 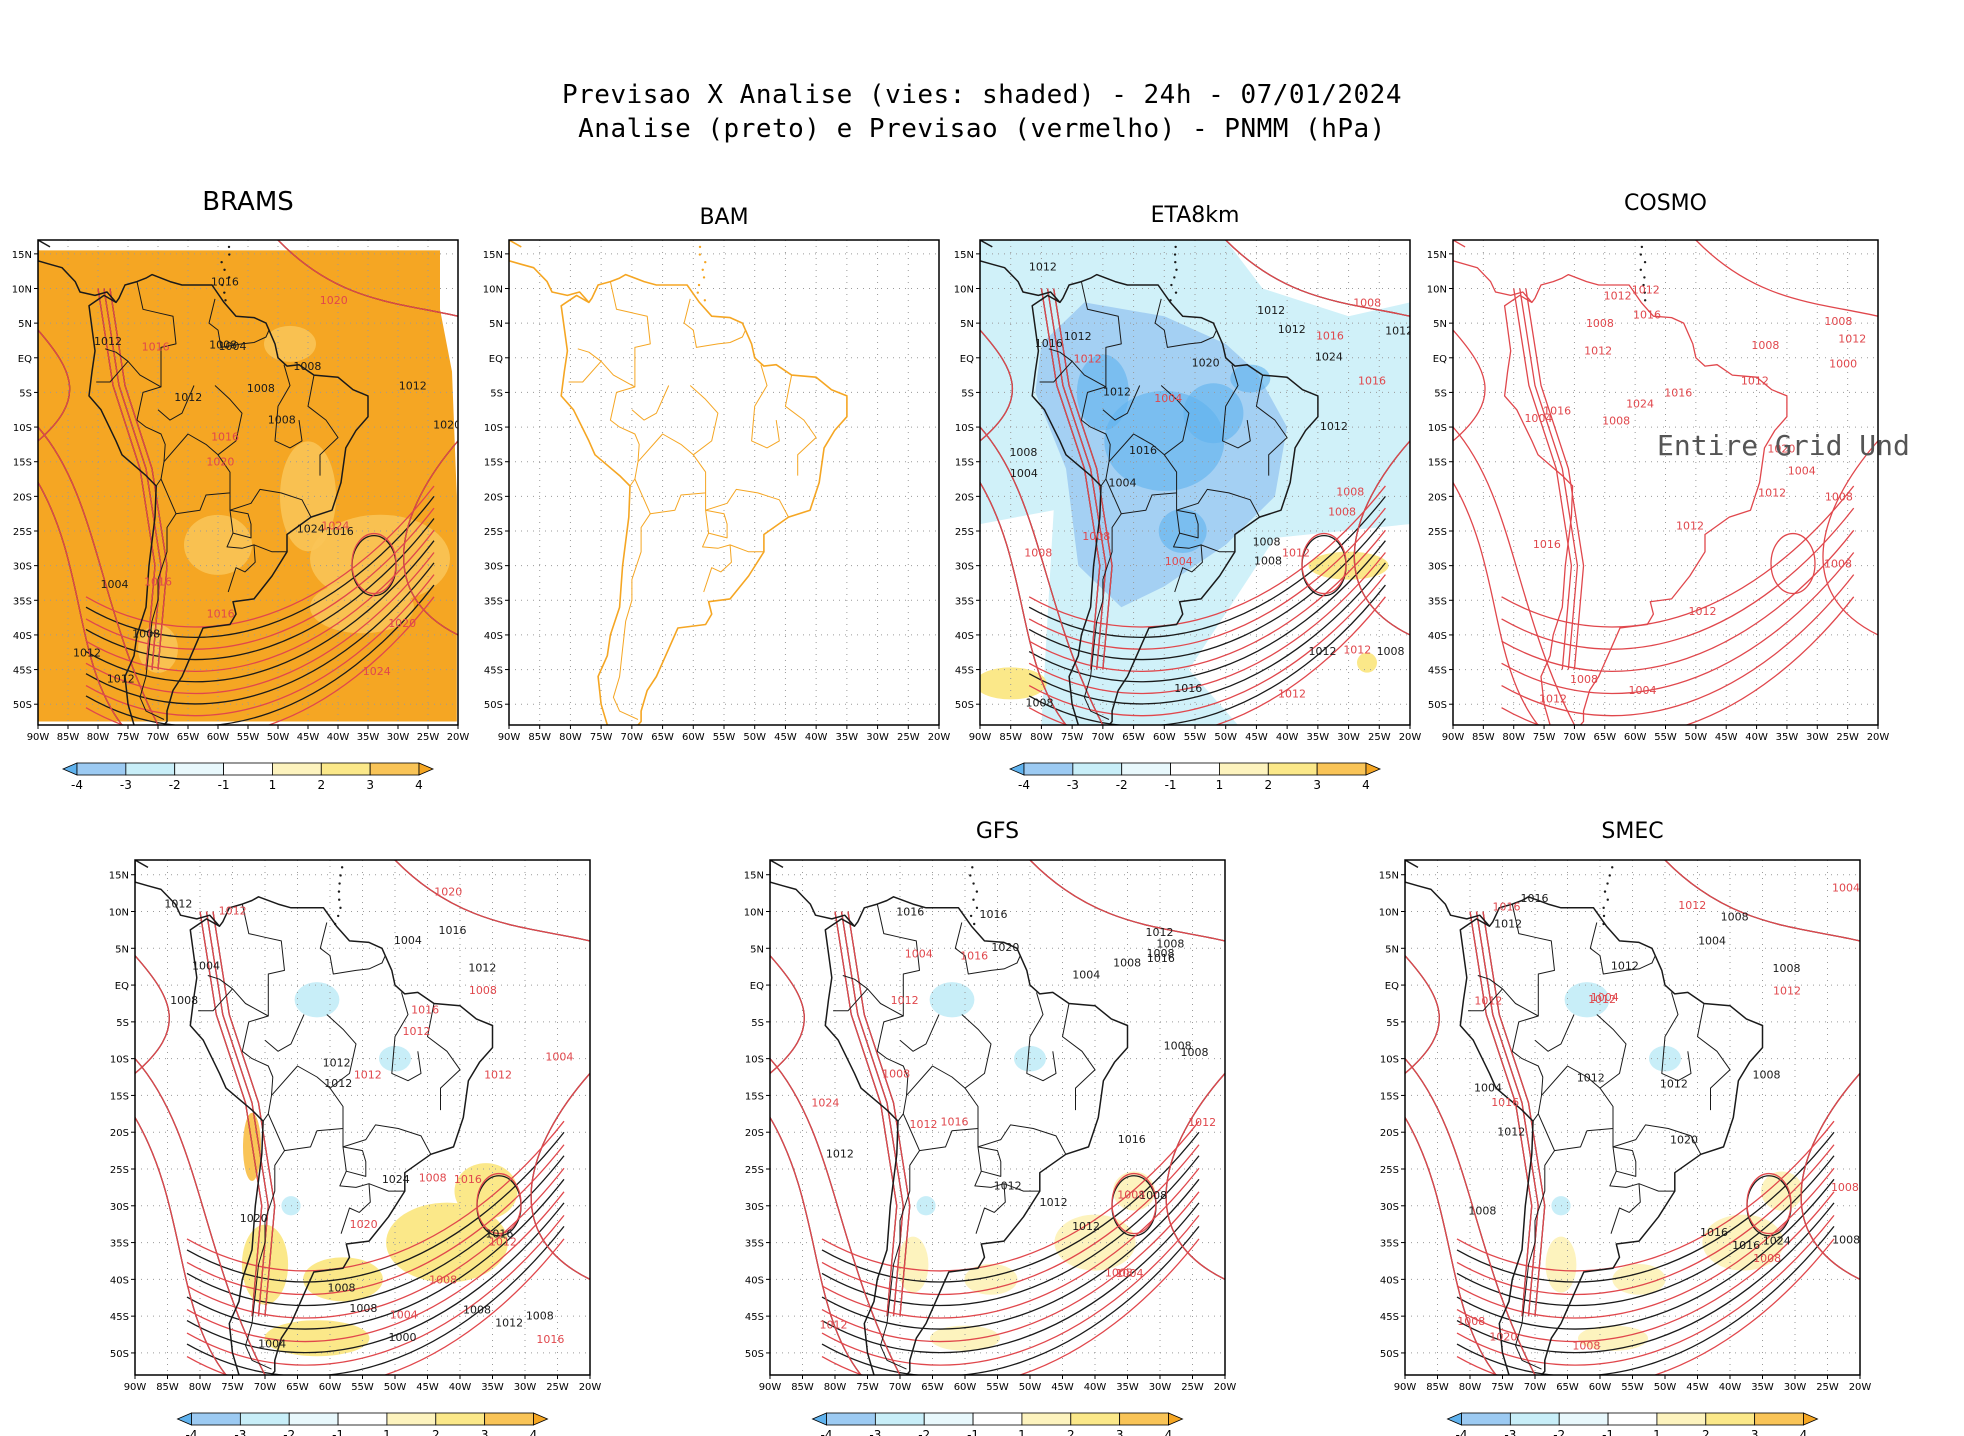 What do you see at coordinates (1804, 1432) in the screenshot?
I see `colorbar-label: 4` at bounding box center [1804, 1432].